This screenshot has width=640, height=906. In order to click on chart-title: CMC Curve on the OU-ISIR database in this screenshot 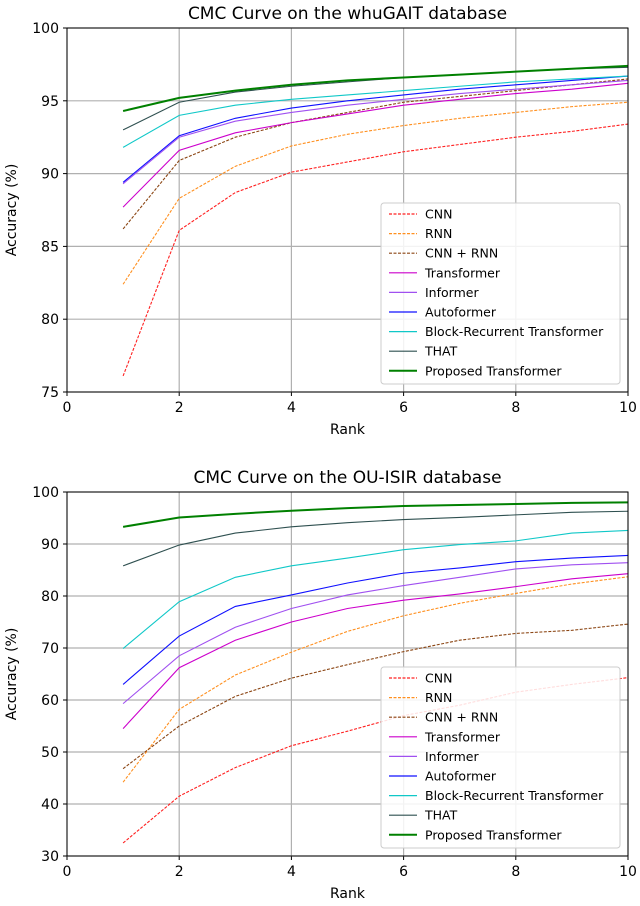, I will do `click(347, 478)`.